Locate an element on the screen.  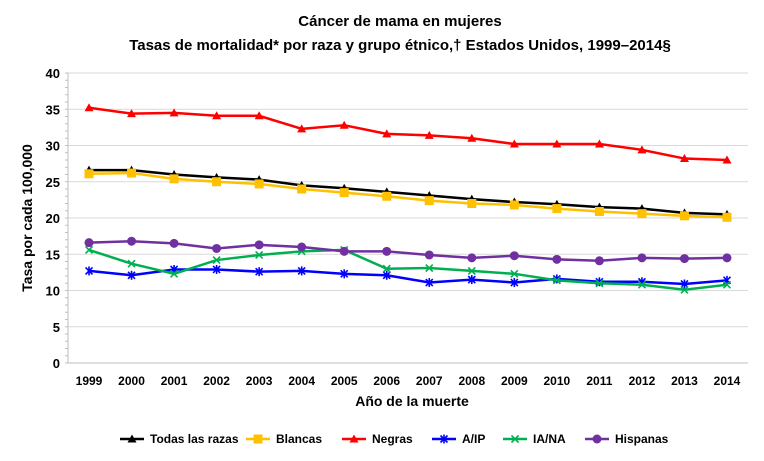
x-tick-label: 2008 is located at coordinates (471, 381).